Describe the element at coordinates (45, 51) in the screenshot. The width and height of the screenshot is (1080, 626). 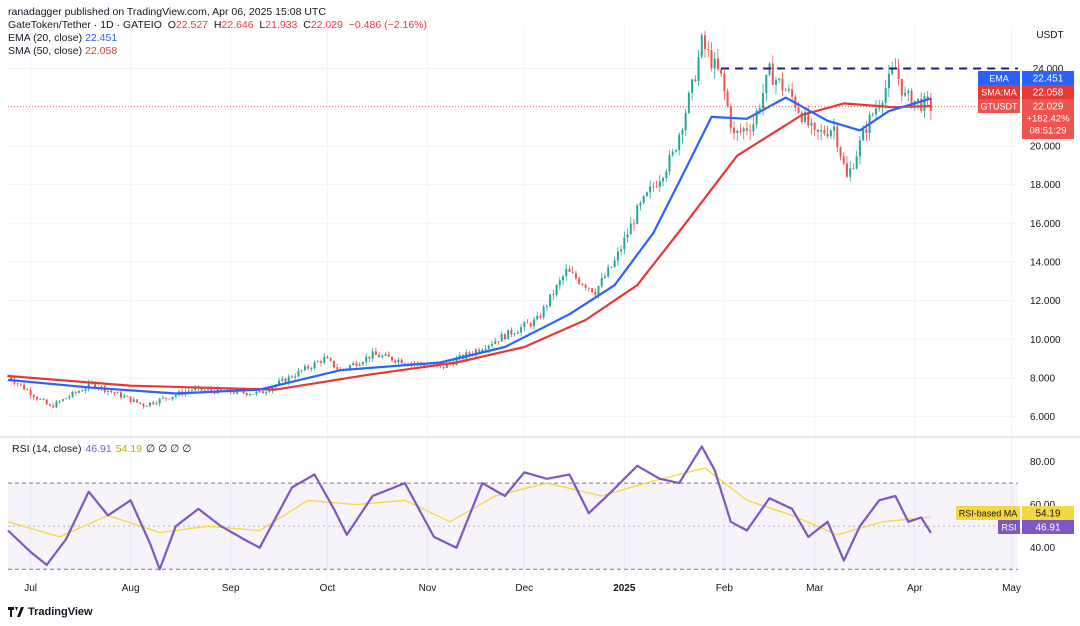
I see `sma-legend-label: SMA (50, close)` at that location.